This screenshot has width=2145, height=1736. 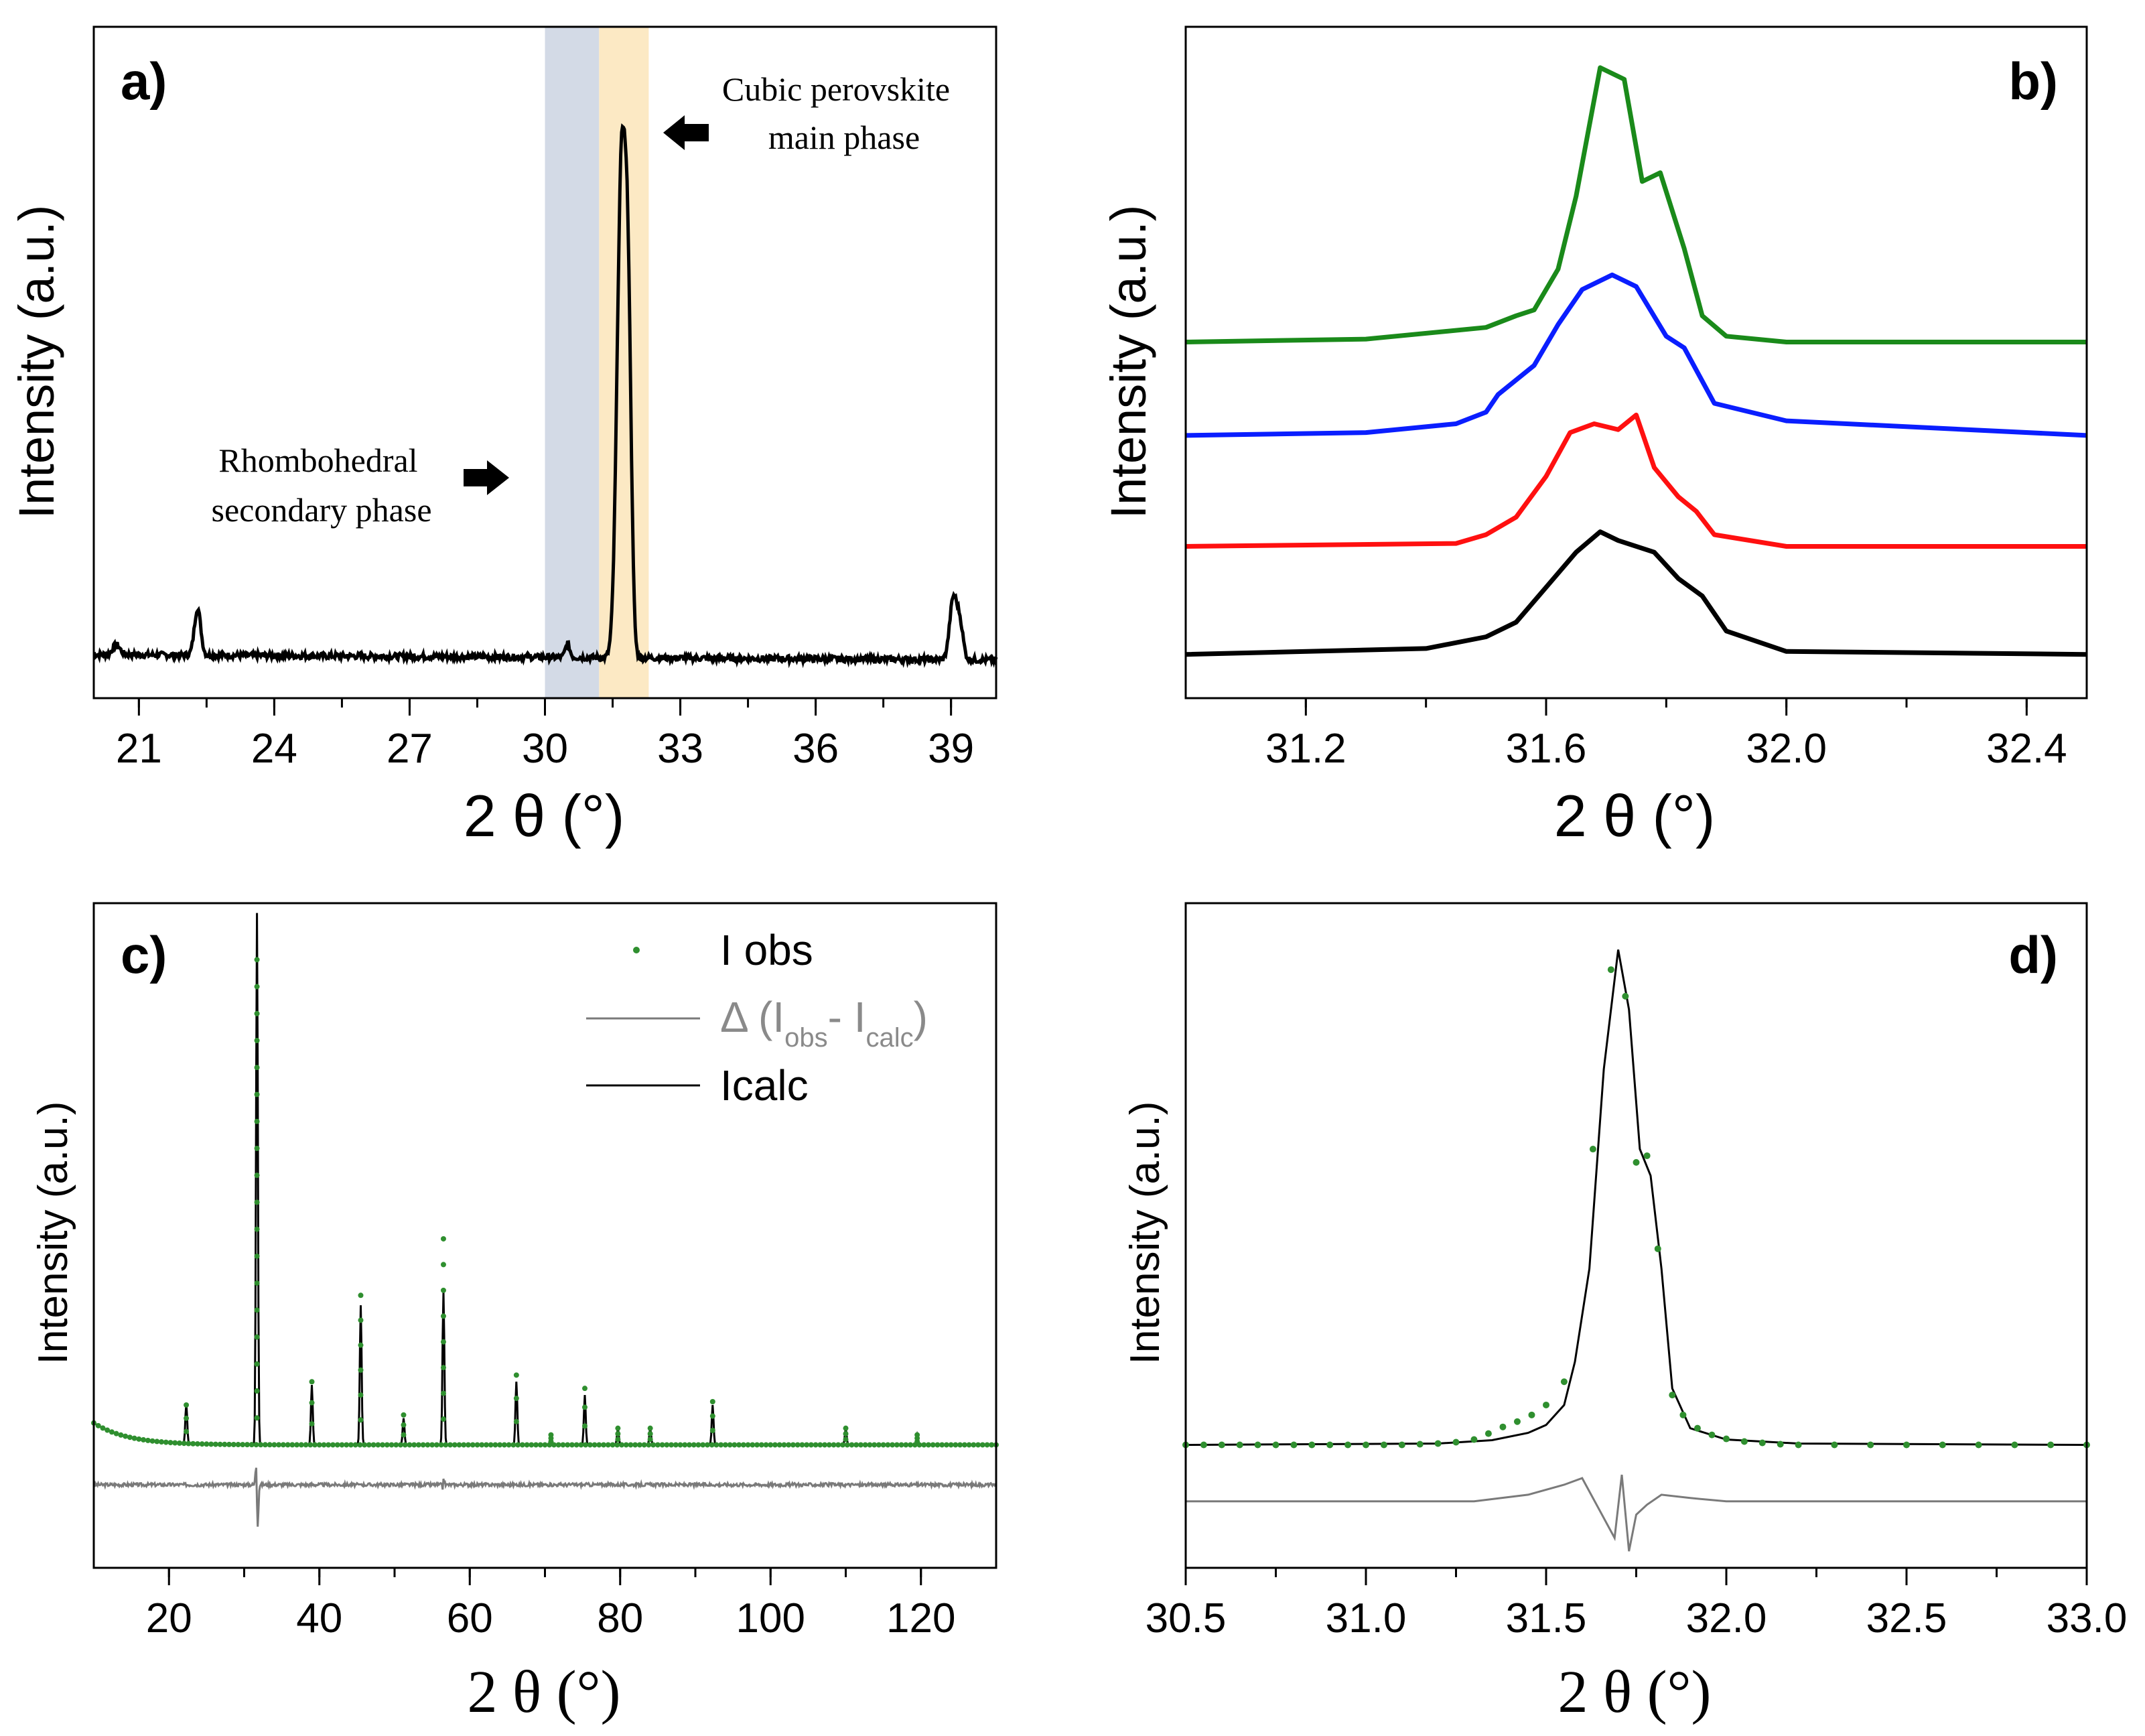 I want to click on legend-delta-label: Δ (Iobs- Icalc), so click(x=824, y=1023).